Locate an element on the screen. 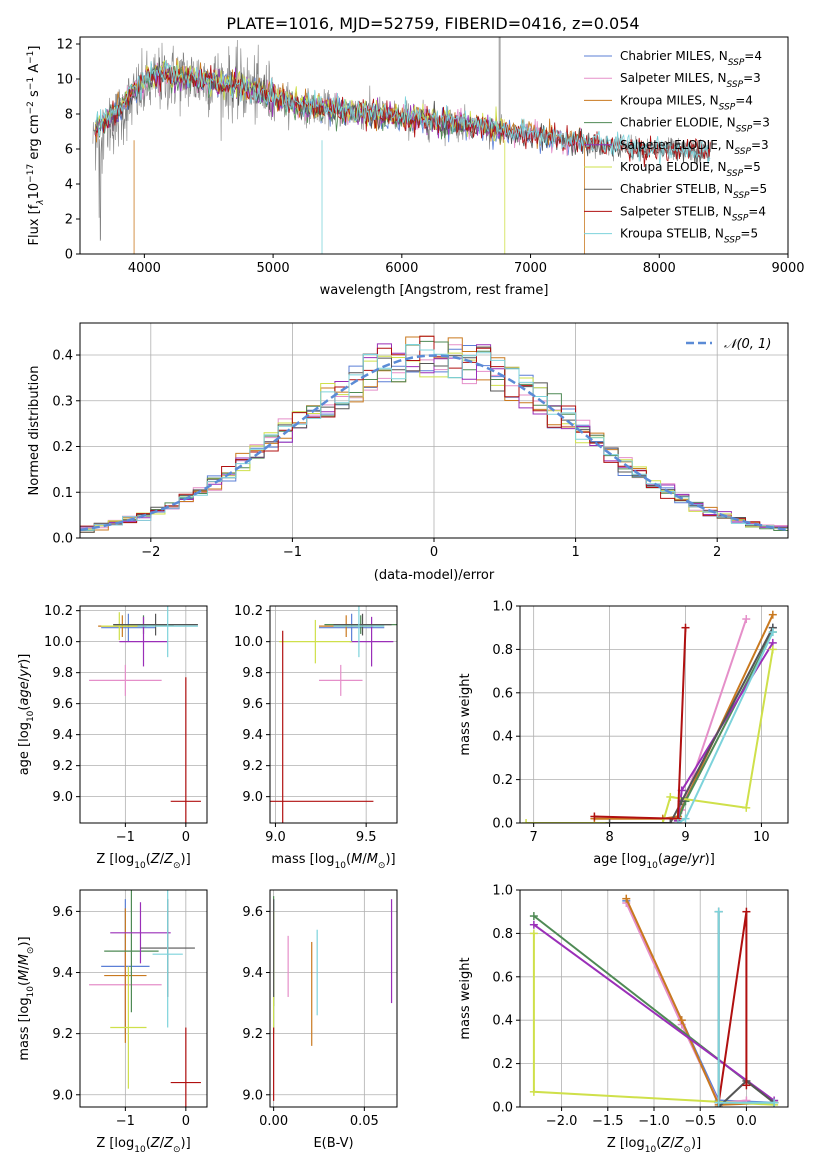 This screenshot has height=1170, width=819. x-tick-label: 4000 is located at coordinates (144, 268).